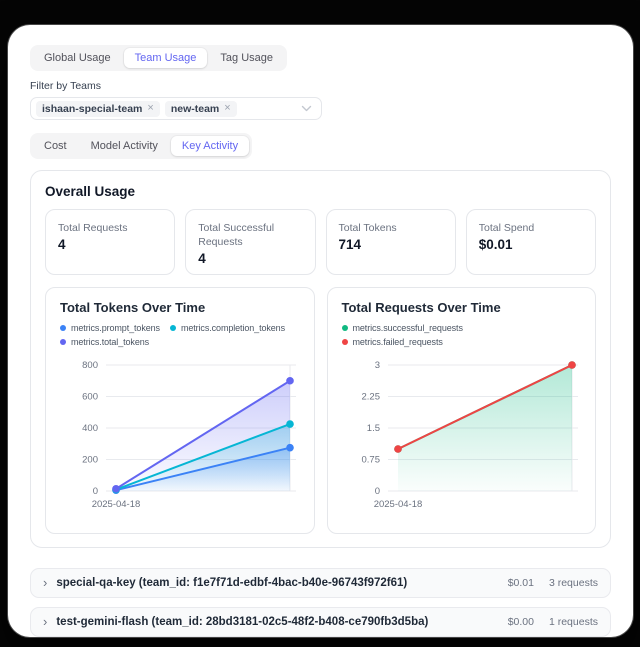 This screenshot has width=640, height=647. I want to click on legend-label: metrics.failed_requests, so click(397, 342).